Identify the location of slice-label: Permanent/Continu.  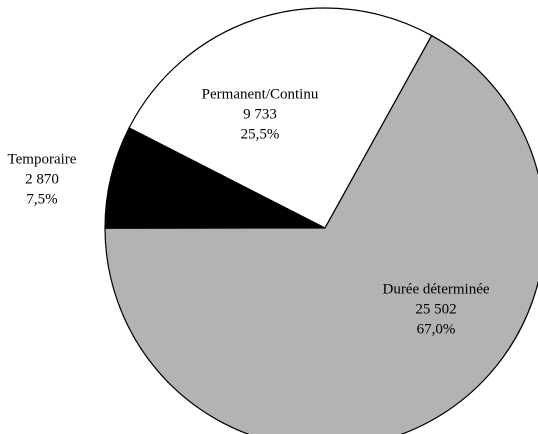
(260, 94).